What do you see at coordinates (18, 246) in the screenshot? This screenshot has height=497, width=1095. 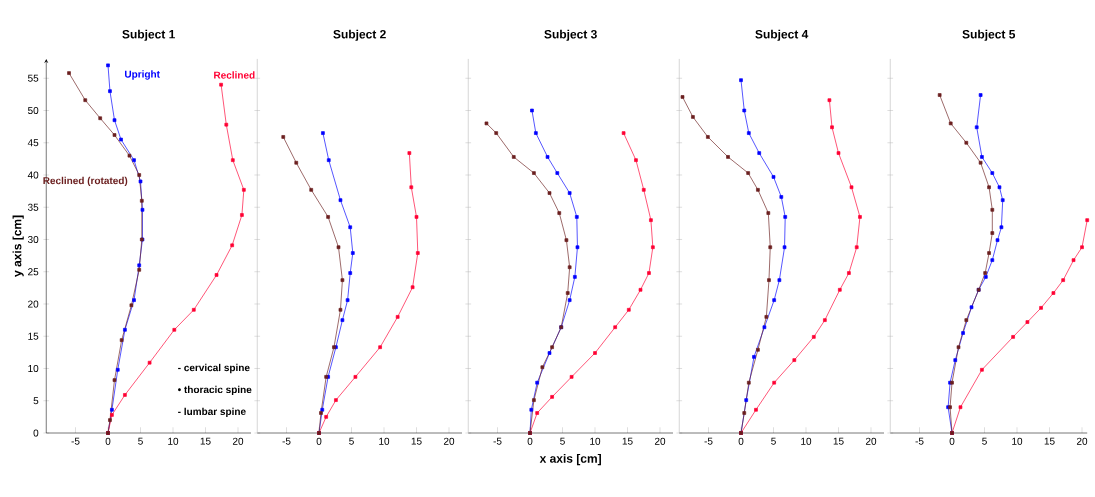 I see `y-axis-title: y axis [cm]` at bounding box center [18, 246].